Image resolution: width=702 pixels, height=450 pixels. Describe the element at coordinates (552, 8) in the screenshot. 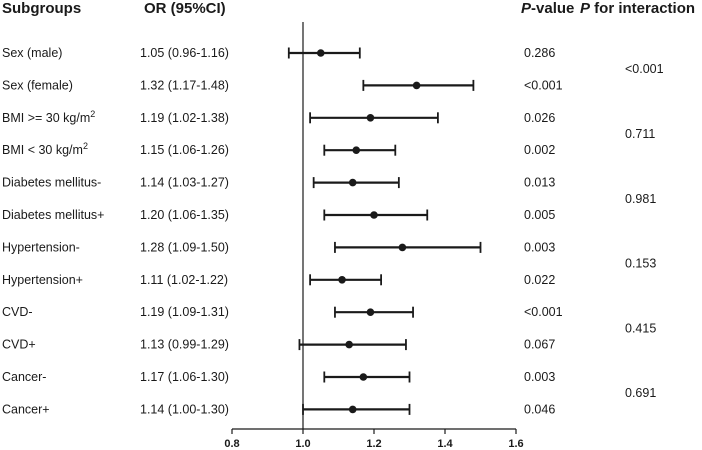

I see `pvalue-header-rest: -value` at that location.